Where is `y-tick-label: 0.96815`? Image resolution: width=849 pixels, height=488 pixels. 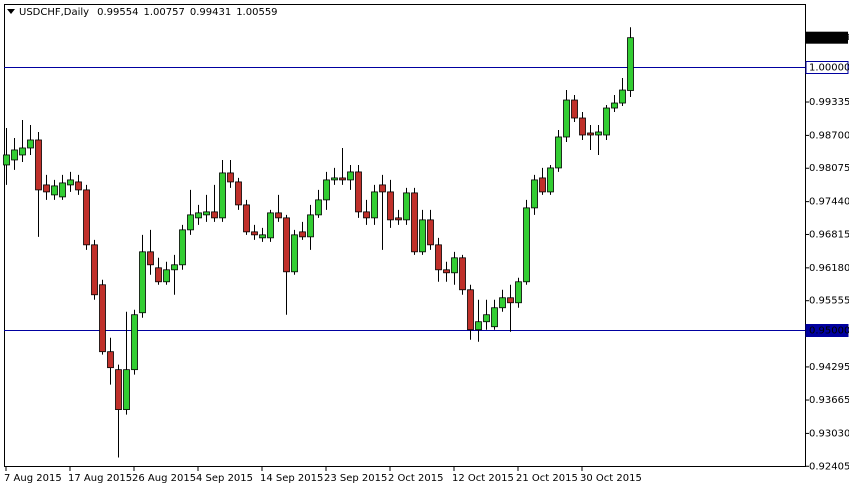 y-tick-label: 0.96815 is located at coordinates (829, 234).